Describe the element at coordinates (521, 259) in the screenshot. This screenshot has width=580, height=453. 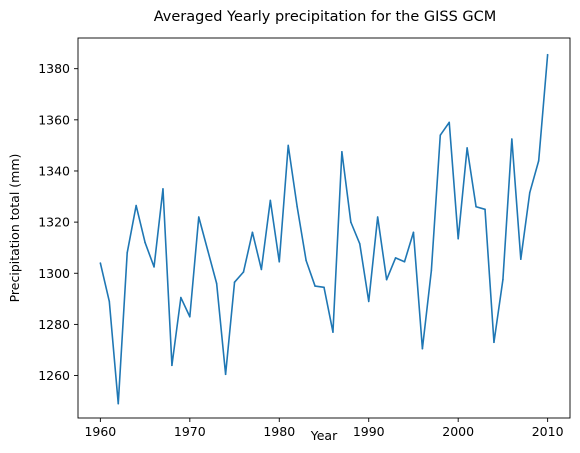
I see `data-point-2007` at that location.